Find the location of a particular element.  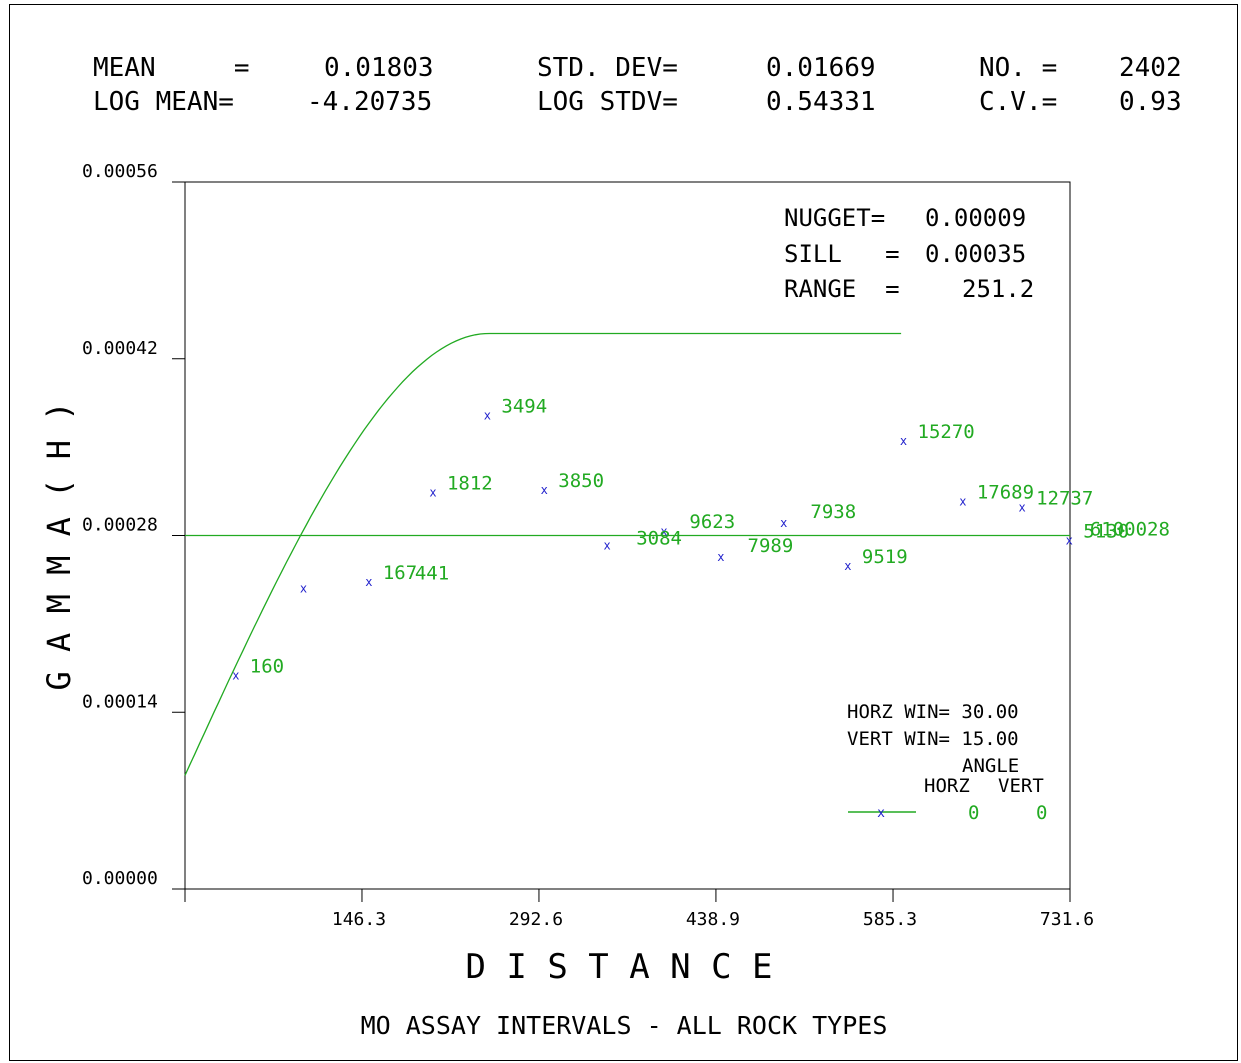

no-label: NO. = is located at coordinates (1018, 68).